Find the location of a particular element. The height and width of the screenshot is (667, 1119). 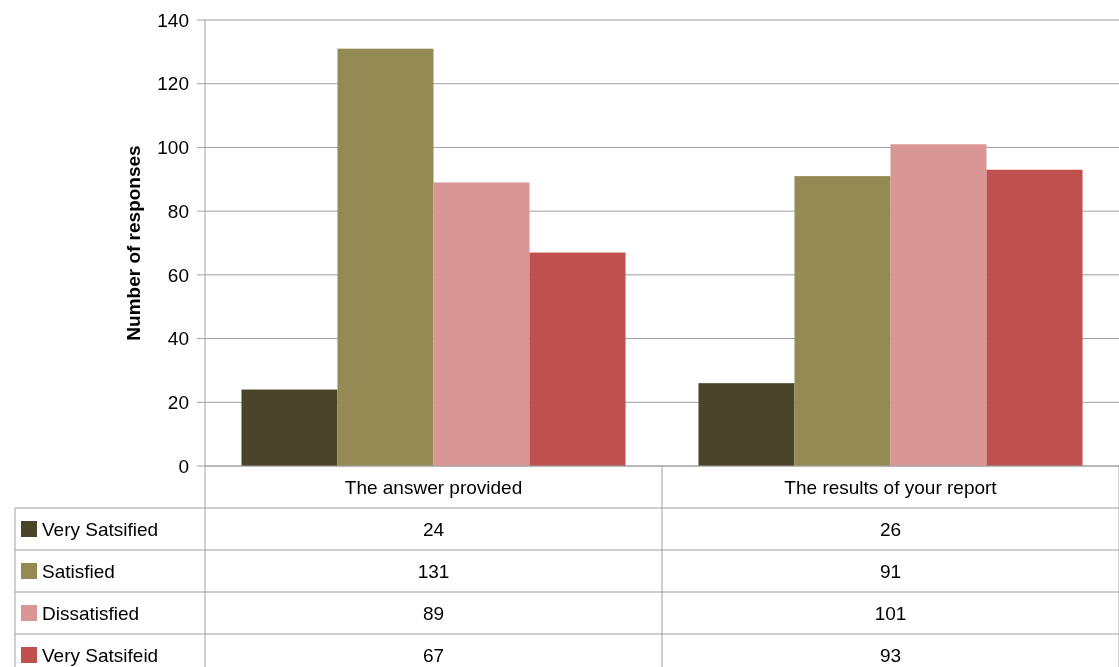

y-tick-label: 60 is located at coordinates (178, 275).